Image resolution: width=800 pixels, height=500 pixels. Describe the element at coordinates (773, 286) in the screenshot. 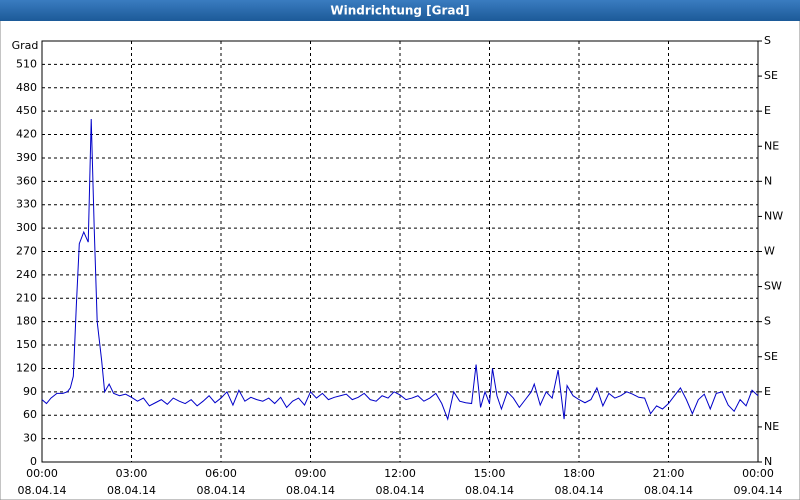

I see `y2-tick-label: SW` at that location.